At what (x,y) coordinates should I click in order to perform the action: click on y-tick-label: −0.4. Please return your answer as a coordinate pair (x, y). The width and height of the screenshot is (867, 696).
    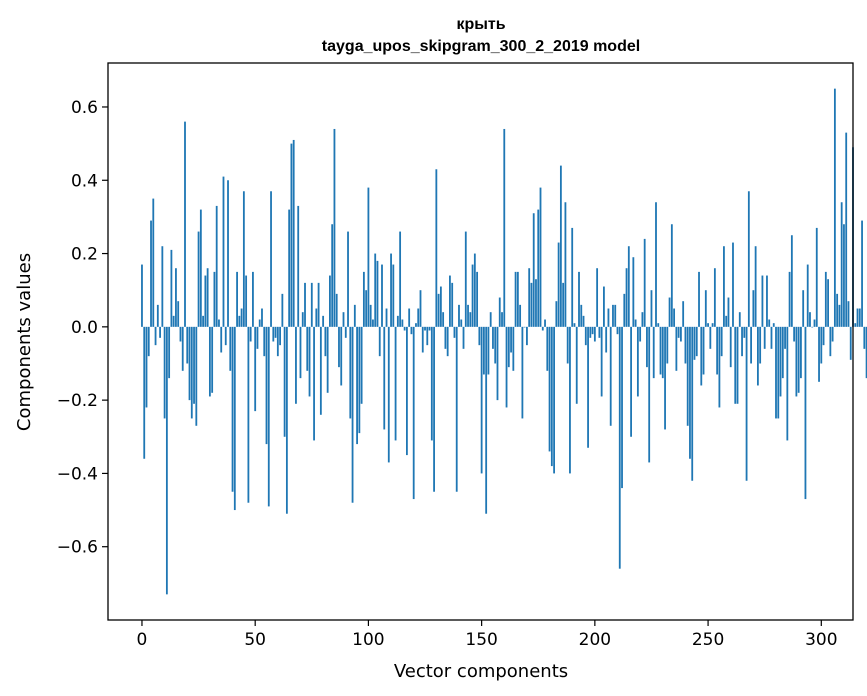
    Looking at the image, I should click on (77, 474).